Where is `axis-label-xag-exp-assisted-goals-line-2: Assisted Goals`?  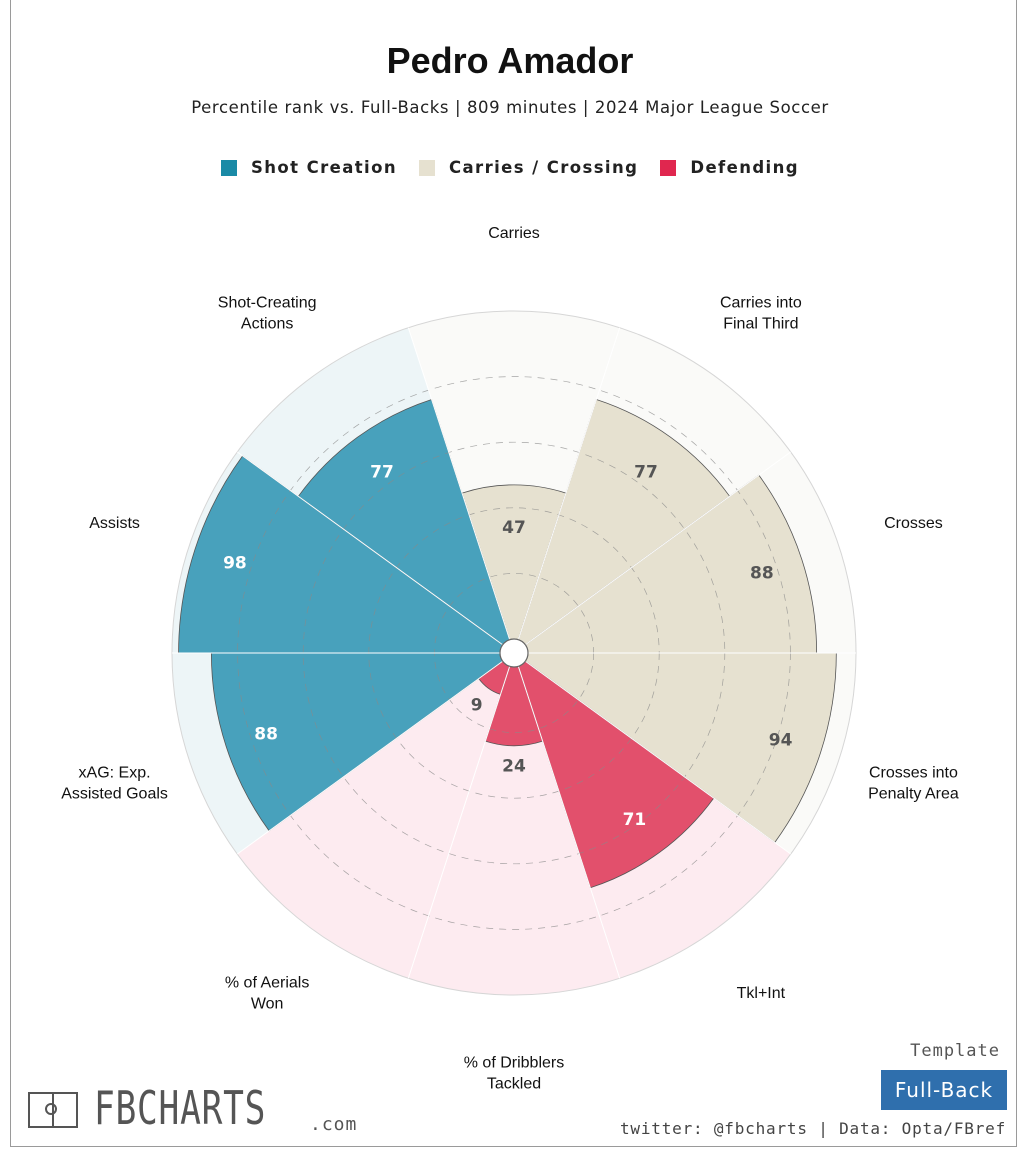 axis-label-xag-exp-assisted-goals-line-2: Assisted Goals is located at coordinates (114, 793).